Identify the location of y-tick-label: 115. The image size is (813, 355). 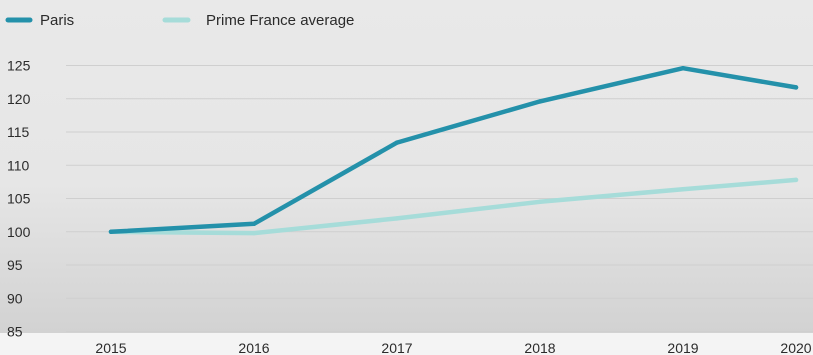
(18, 132).